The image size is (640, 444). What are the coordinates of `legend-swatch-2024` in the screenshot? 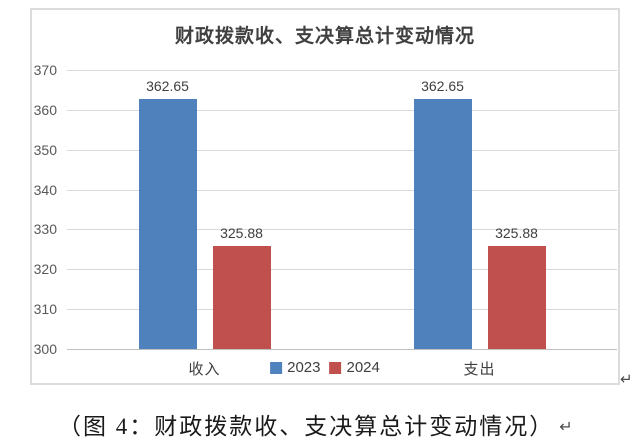 It's located at (335, 367).